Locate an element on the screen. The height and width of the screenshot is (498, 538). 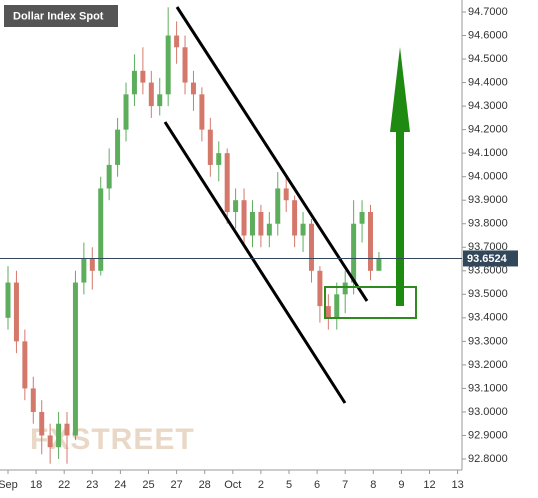
x-tick-label: 12 is located at coordinates (429, 485).